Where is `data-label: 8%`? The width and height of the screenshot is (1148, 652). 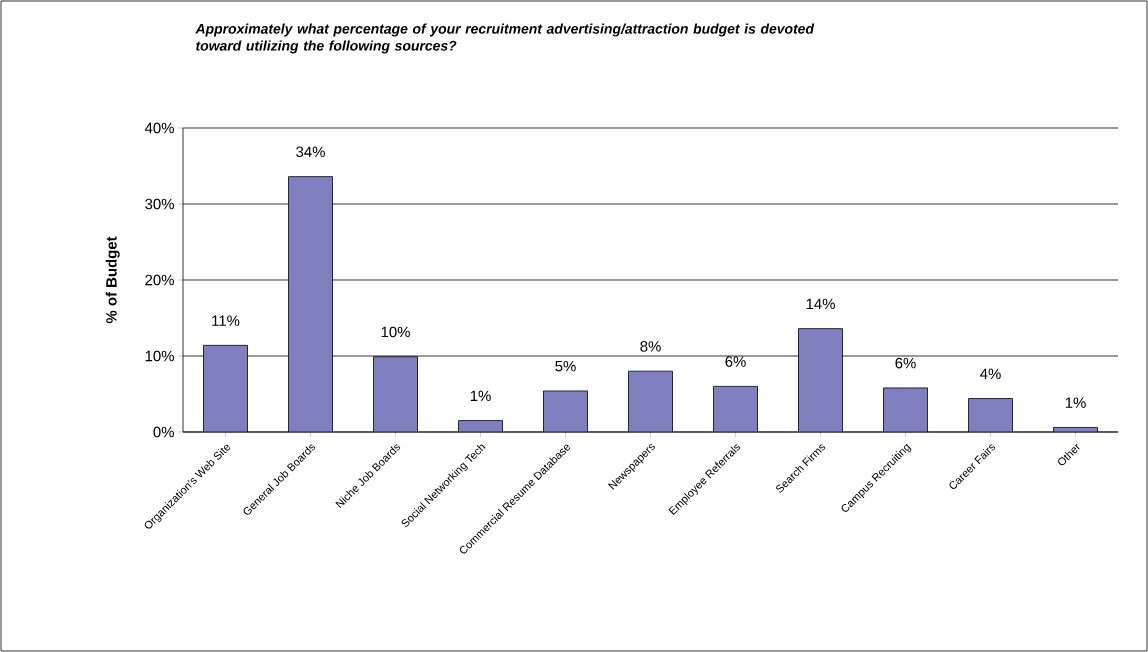 data-label: 8% is located at coordinates (650, 346).